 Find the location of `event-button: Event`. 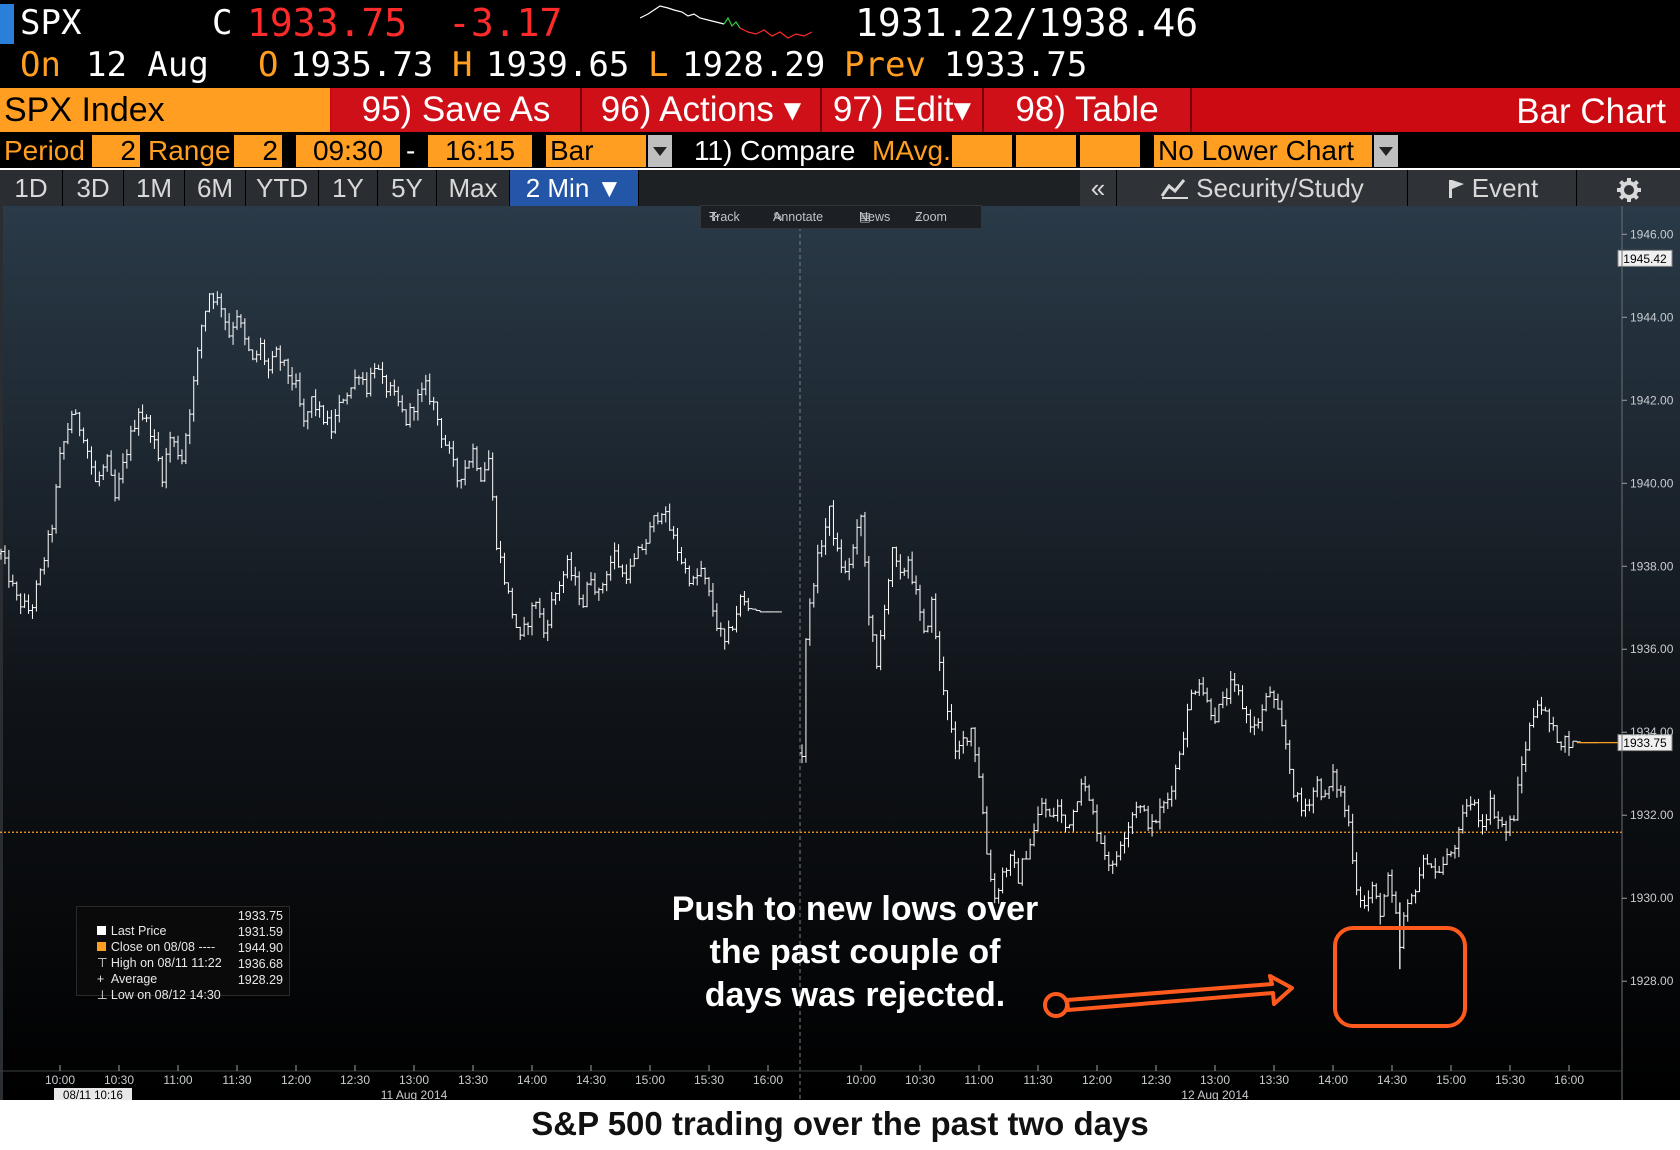

event-button: Event is located at coordinates (1492, 188).